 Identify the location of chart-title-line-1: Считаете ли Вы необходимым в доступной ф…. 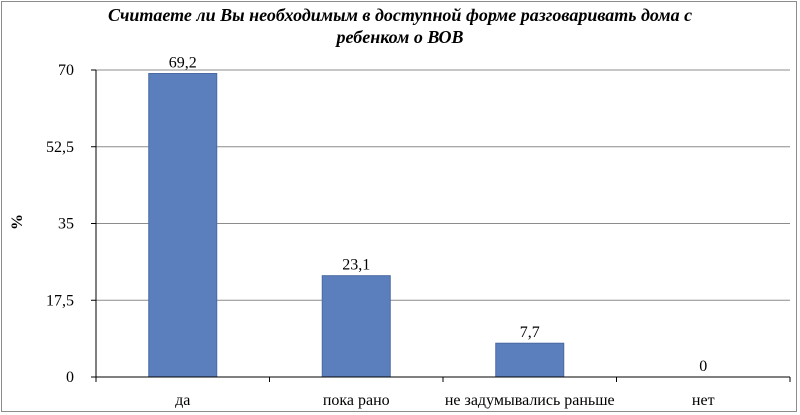
(400, 15).